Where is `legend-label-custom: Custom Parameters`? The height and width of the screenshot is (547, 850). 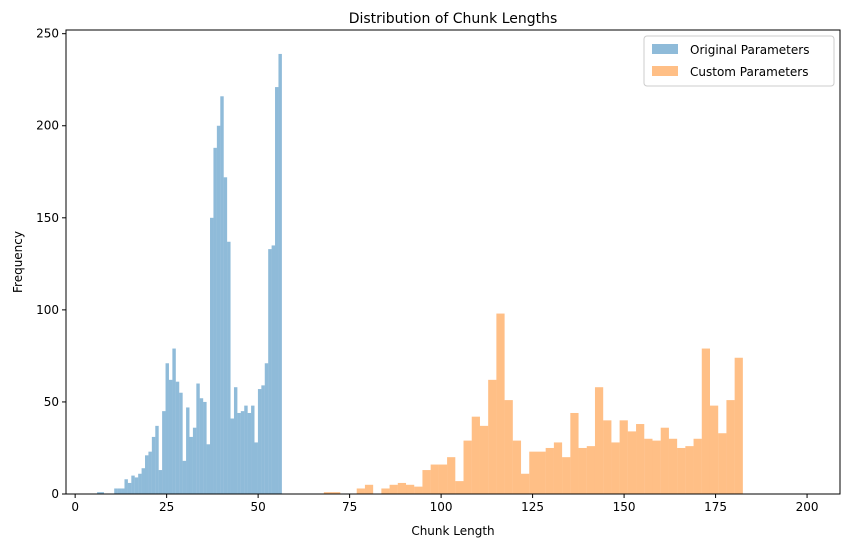 legend-label-custom: Custom Parameters is located at coordinates (749, 72).